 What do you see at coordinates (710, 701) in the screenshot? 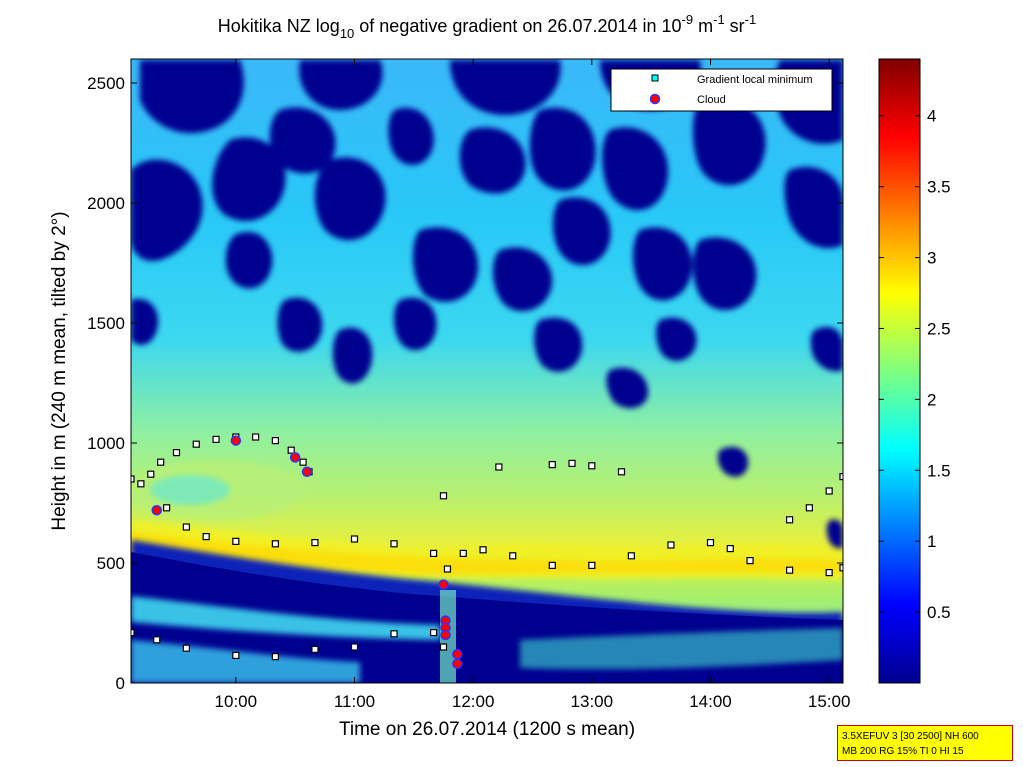
I see `x-tick-label: 14:00` at bounding box center [710, 701].